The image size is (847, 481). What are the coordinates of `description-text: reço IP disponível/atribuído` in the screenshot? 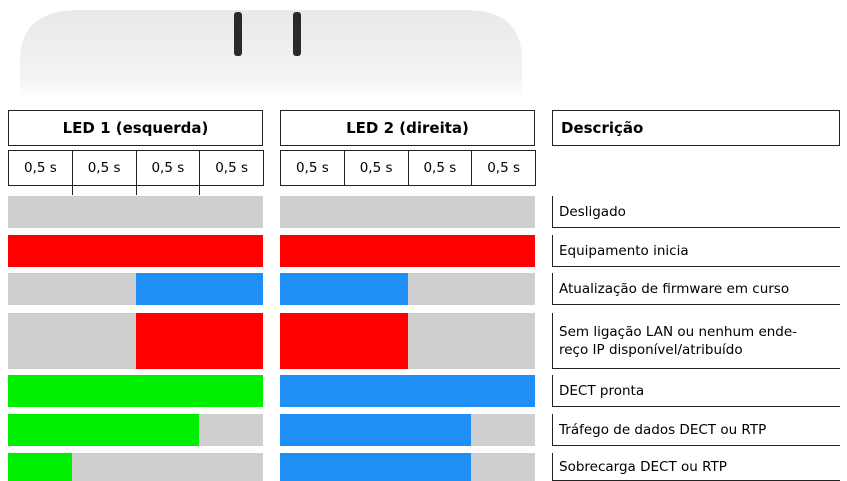 It's located at (651, 349).